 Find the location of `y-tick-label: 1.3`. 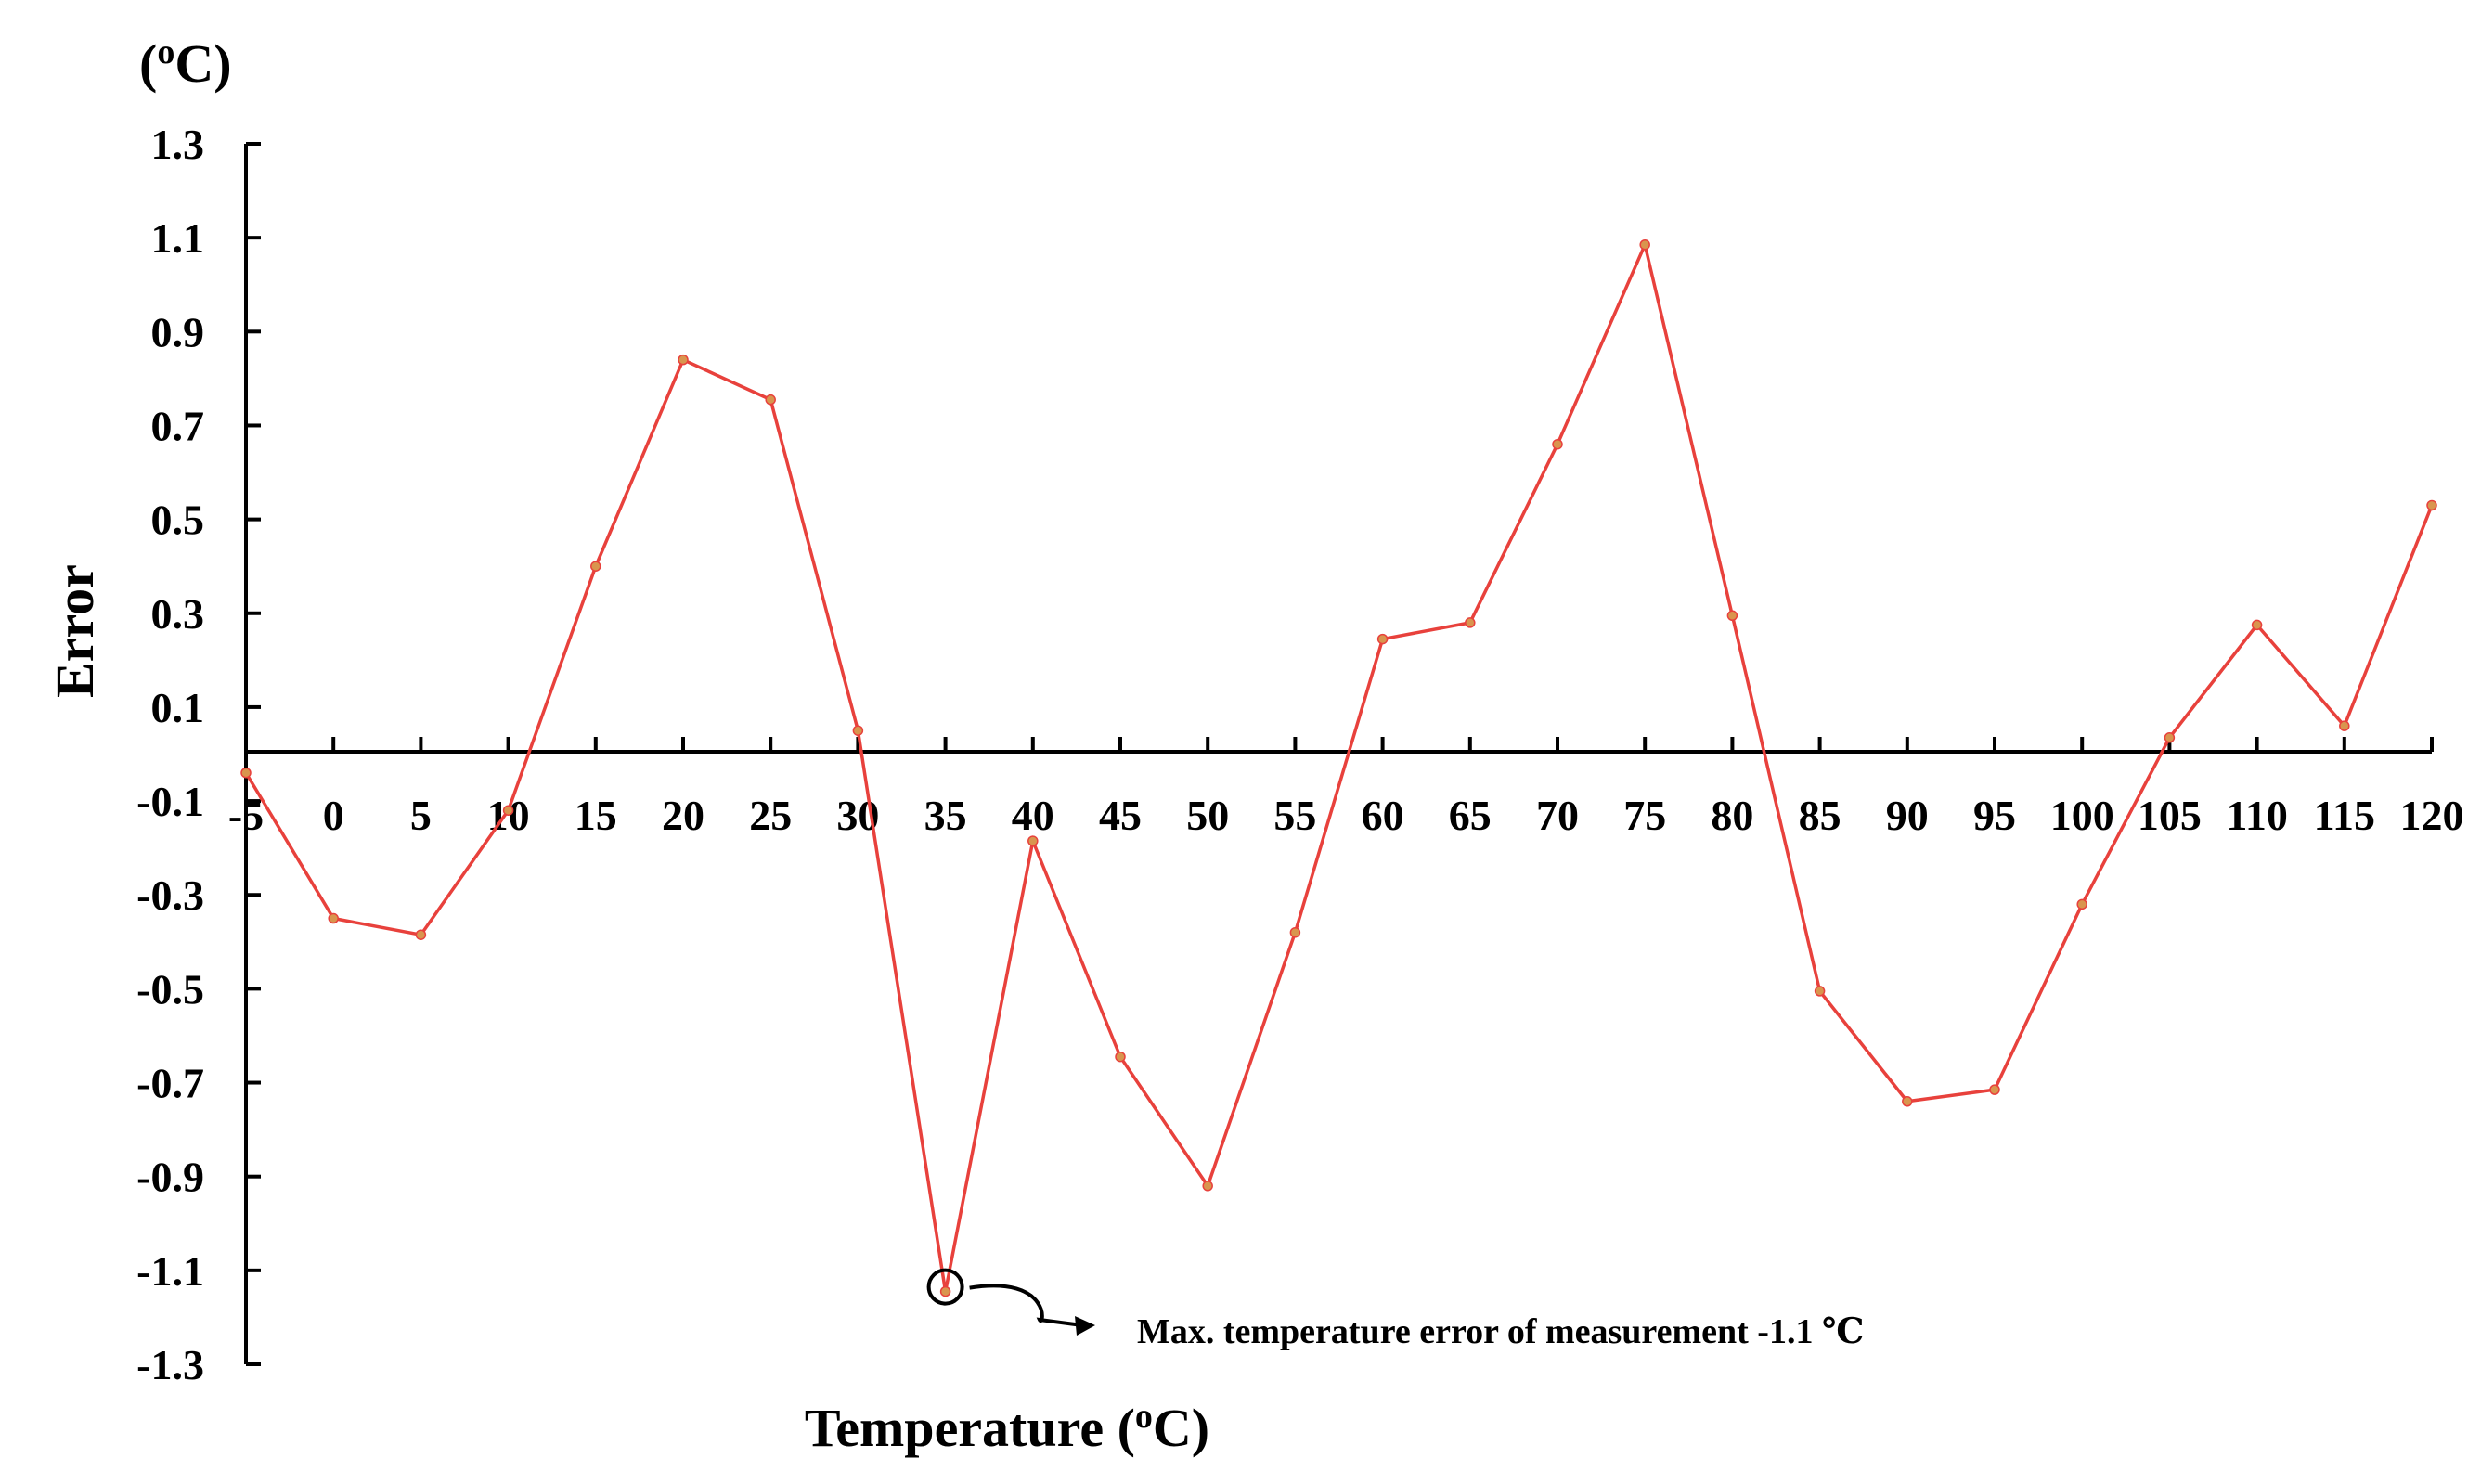

y-tick-label: 1.3 is located at coordinates (178, 145).